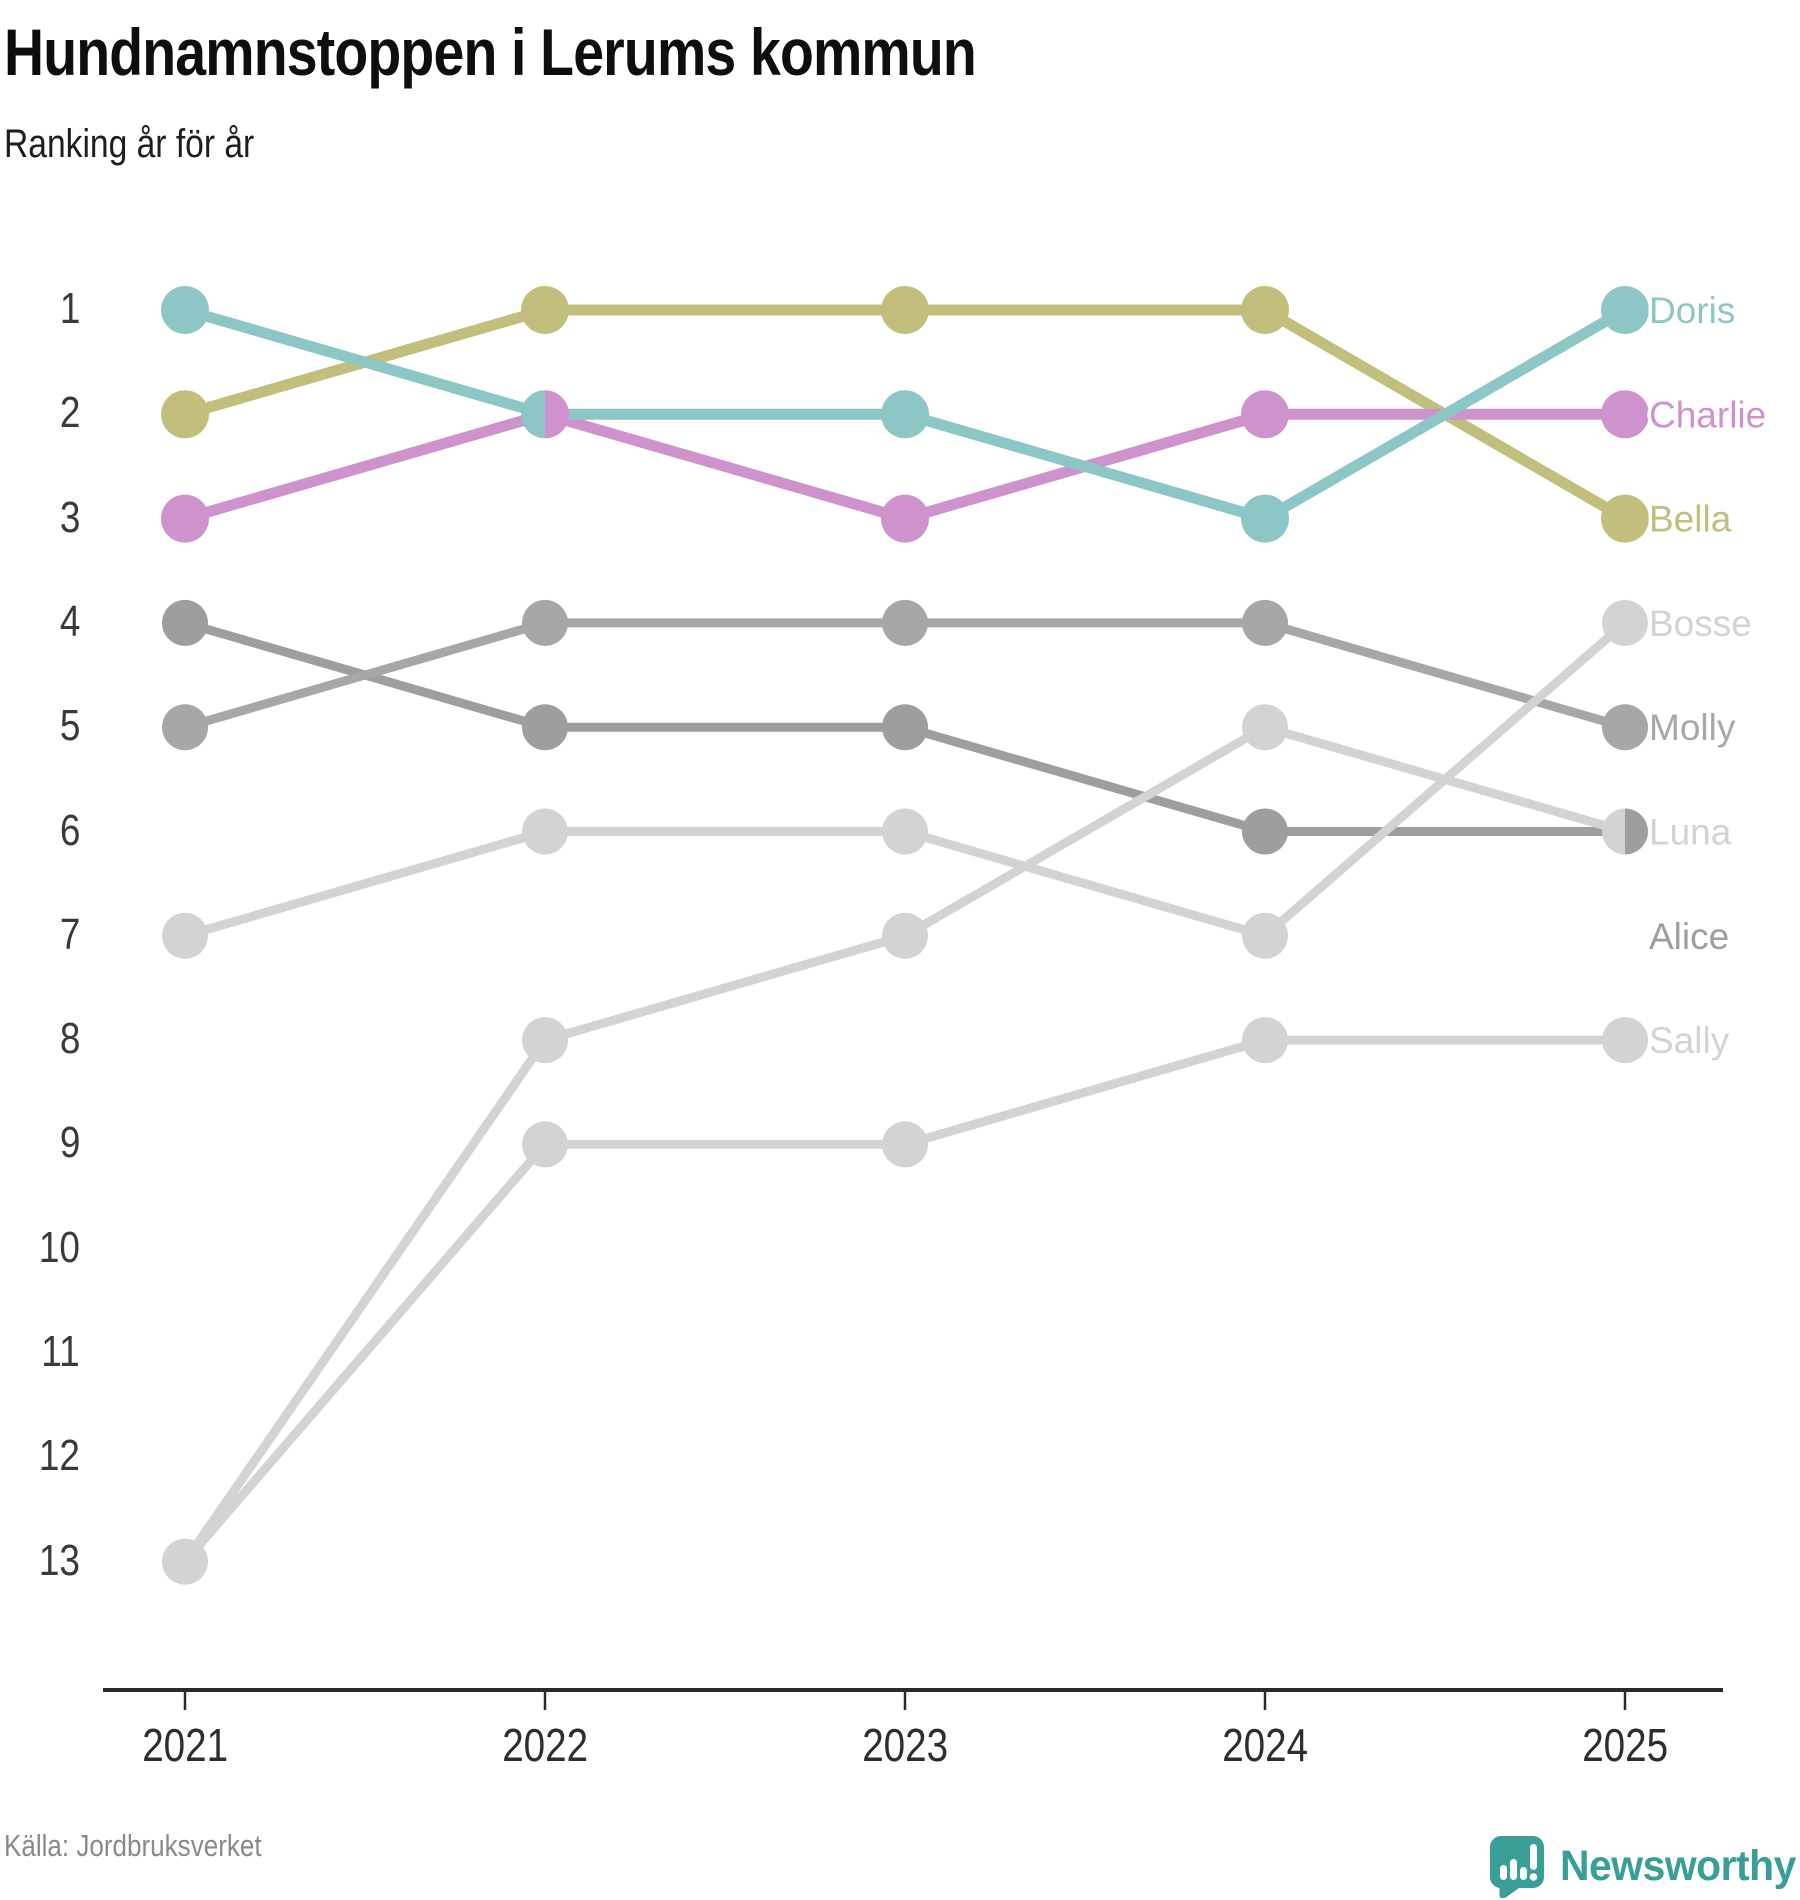 The width and height of the screenshot is (1800, 1900). I want to click on source-note: Källa: Jordbruksverket, so click(133, 1845).